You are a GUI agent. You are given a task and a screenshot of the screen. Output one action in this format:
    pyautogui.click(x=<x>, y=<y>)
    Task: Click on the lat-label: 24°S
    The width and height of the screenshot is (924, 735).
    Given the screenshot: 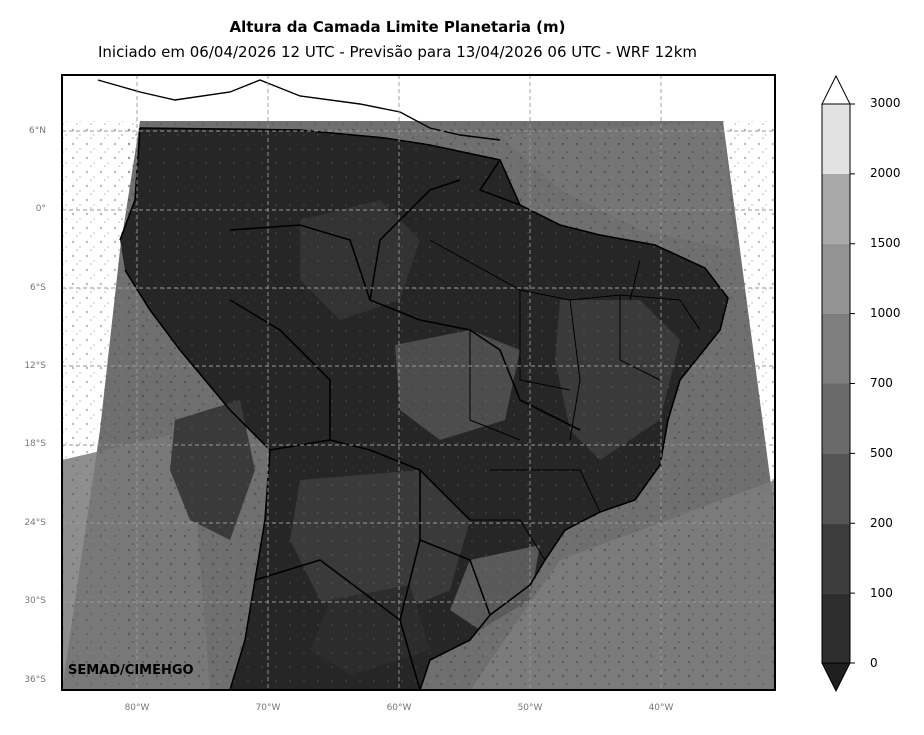 What is the action you would take?
    pyautogui.click(x=35, y=523)
    